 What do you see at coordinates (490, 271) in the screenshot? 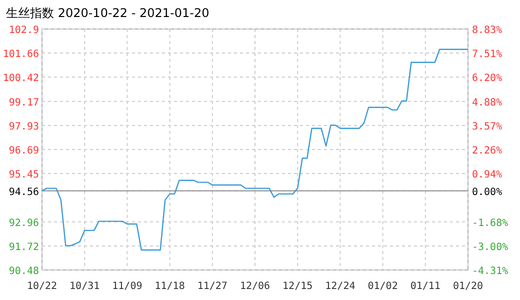
I see `y2-tick-label: -4.31%` at bounding box center [490, 271].